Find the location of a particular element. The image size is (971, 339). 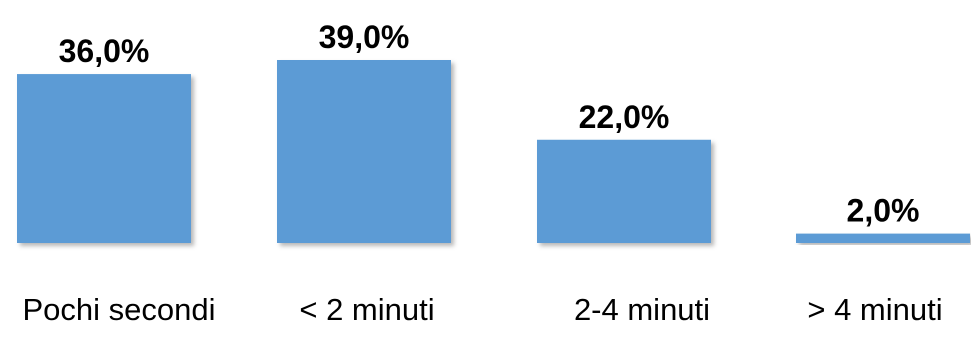

bar-value-label: 39,0% is located at coordinates (364, 37).